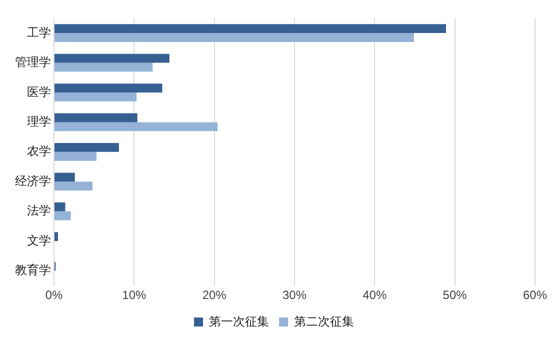 Image resolution: width=558 pixels, height=350 pixels. I want to click on y-tick-label: 农学, so click(39, 151).